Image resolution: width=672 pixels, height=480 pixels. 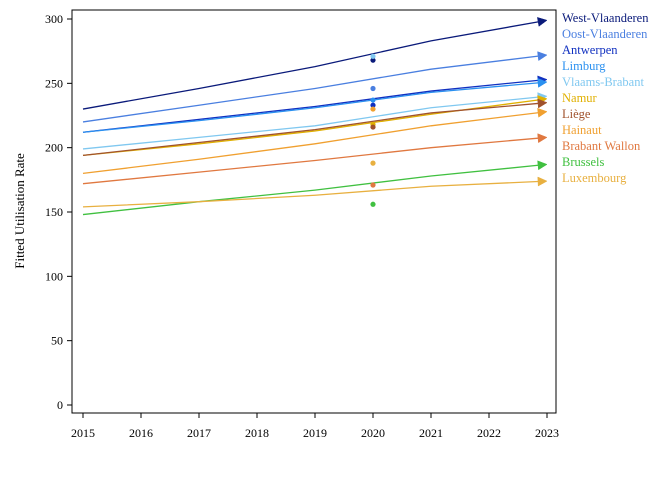 What do you see at coordinates (19, 211) in the screenshot?
I see `y-axis-title: Fitted Utilisation Rate` at bounding box center [19, 211].